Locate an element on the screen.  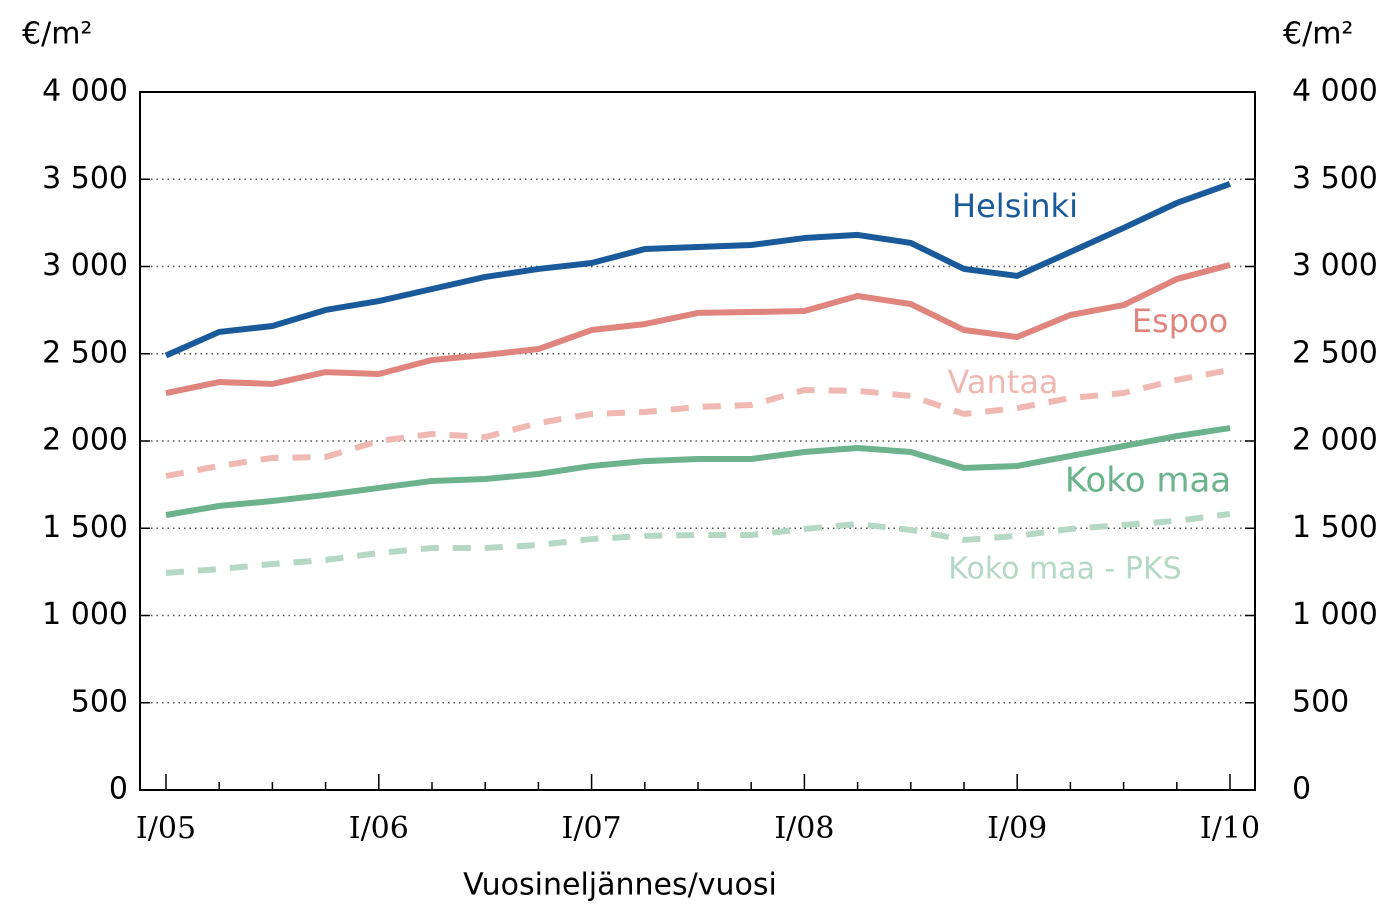
y2-tick-label: 0 is located at coordinates (1301, 789).